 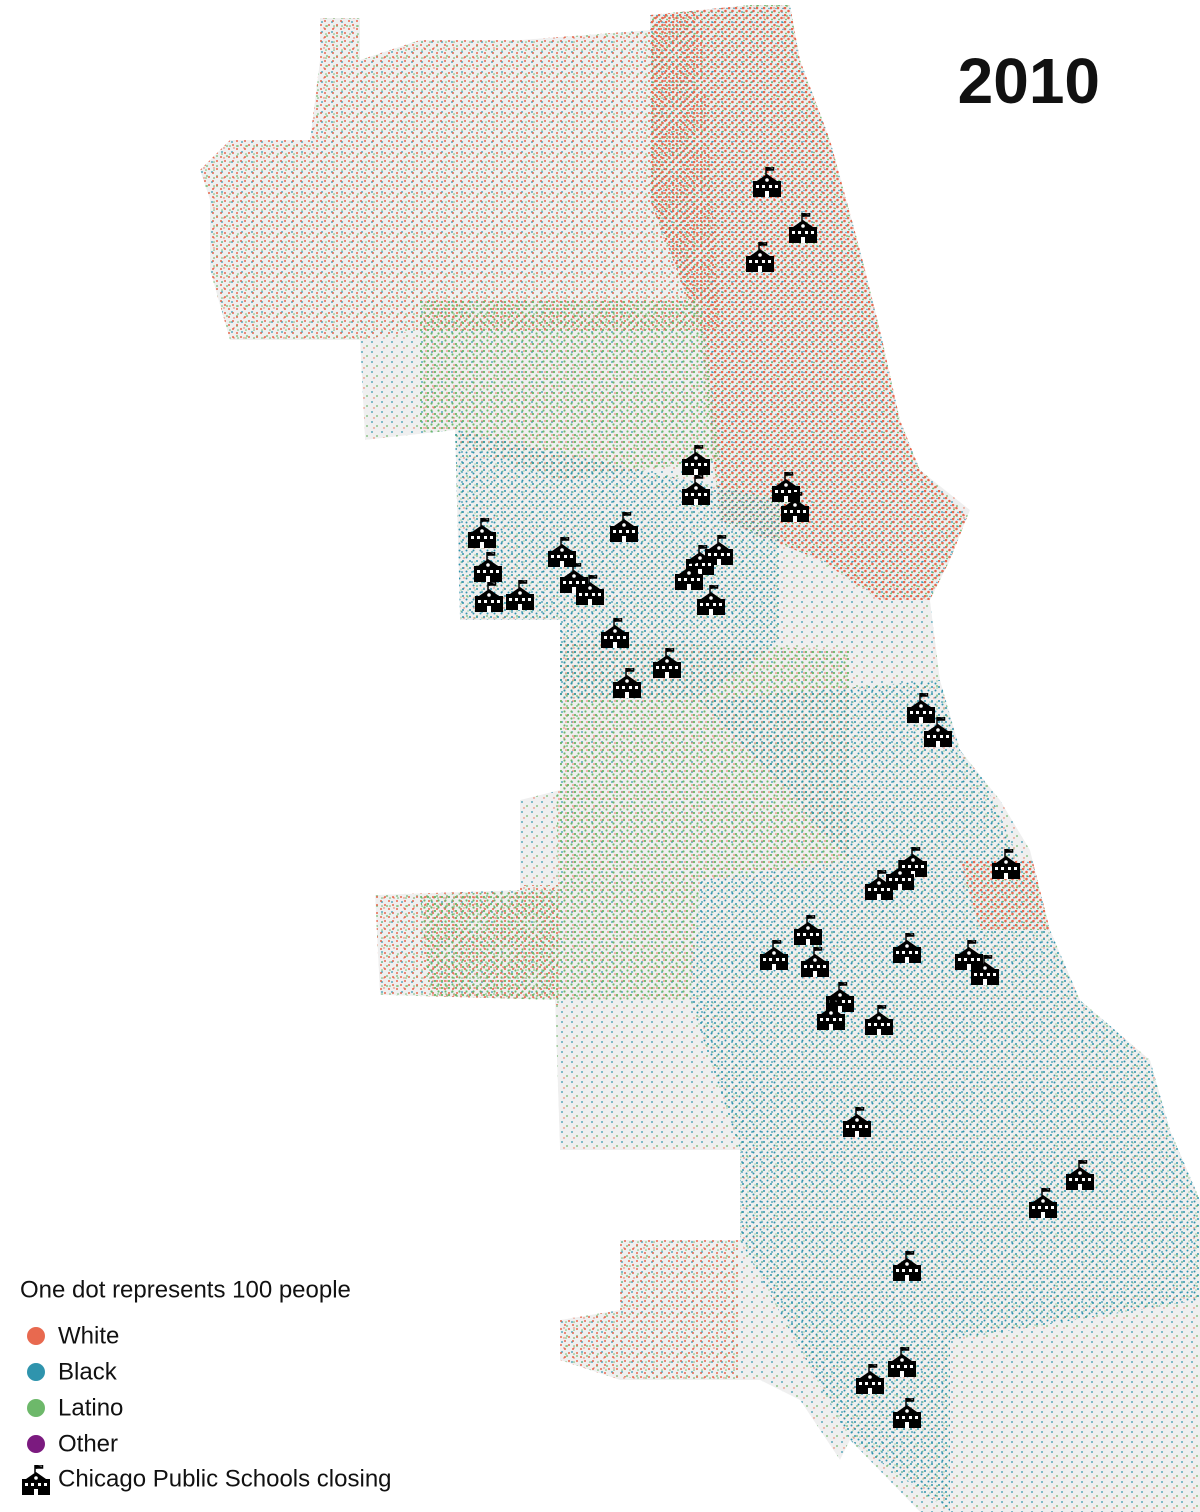 What do you see at coordinates (1029, 81) in the screenshot?
I see `year-title: 2010` at bounding box center [1029, 81].